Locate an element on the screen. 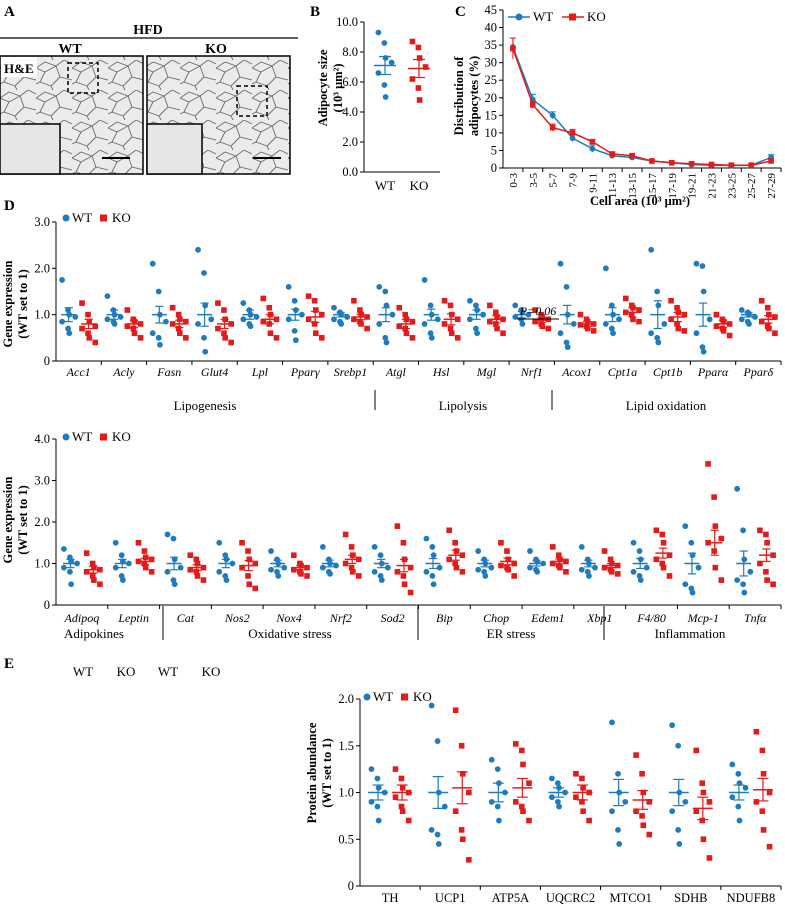 This screenshot has width=785, height=908. group-er-stress: ER stress is located at coordinates (511, 633).